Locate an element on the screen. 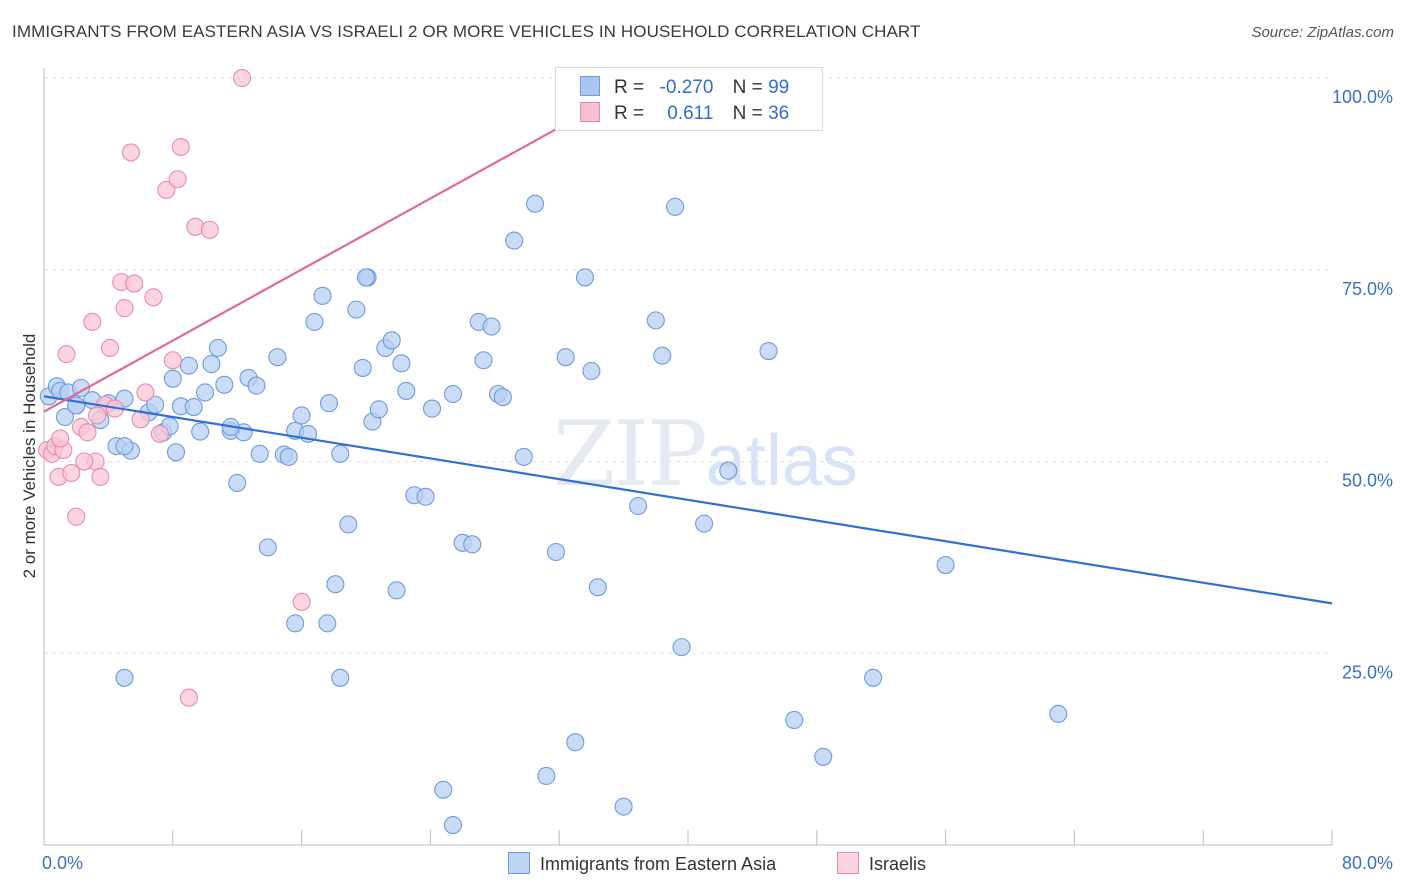 The image size is (1406, 892). legend-swatch-blue is located at coordinates (590, 86).